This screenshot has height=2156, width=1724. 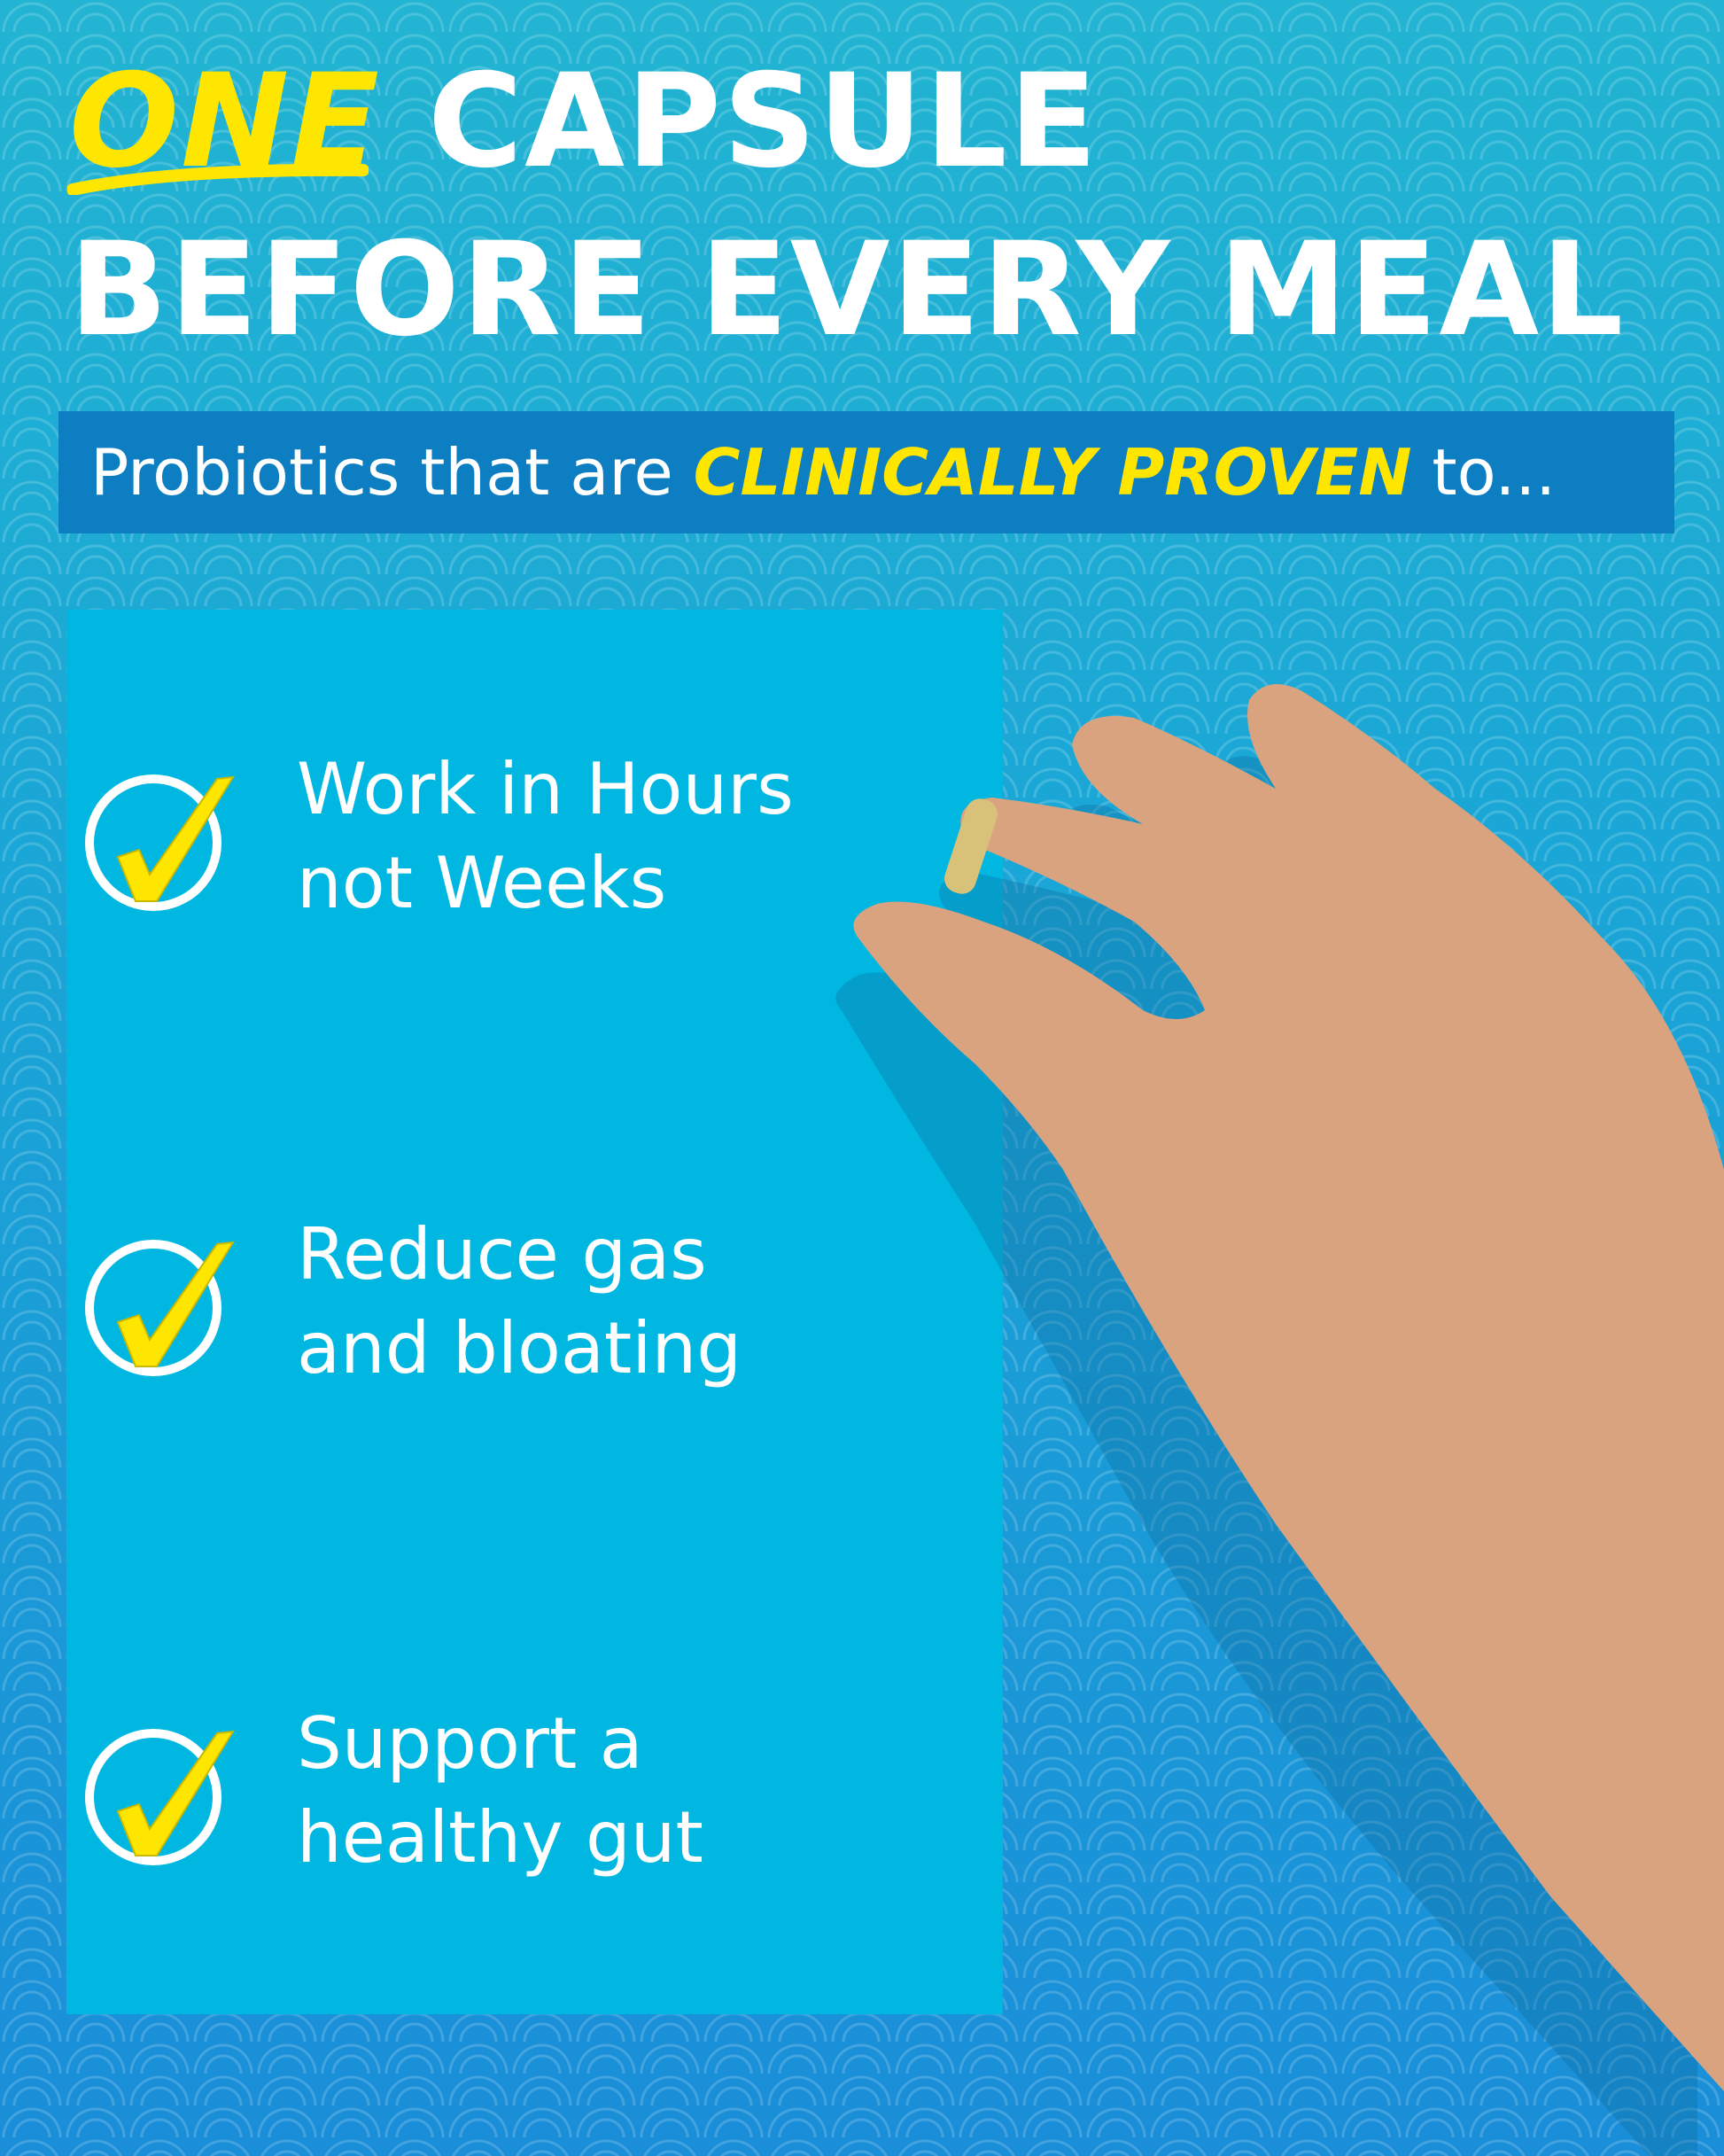 What do you see at coordinates (218, 179) in the screenshot?
I see `underline-stroke` at bounding box center [218, 179].